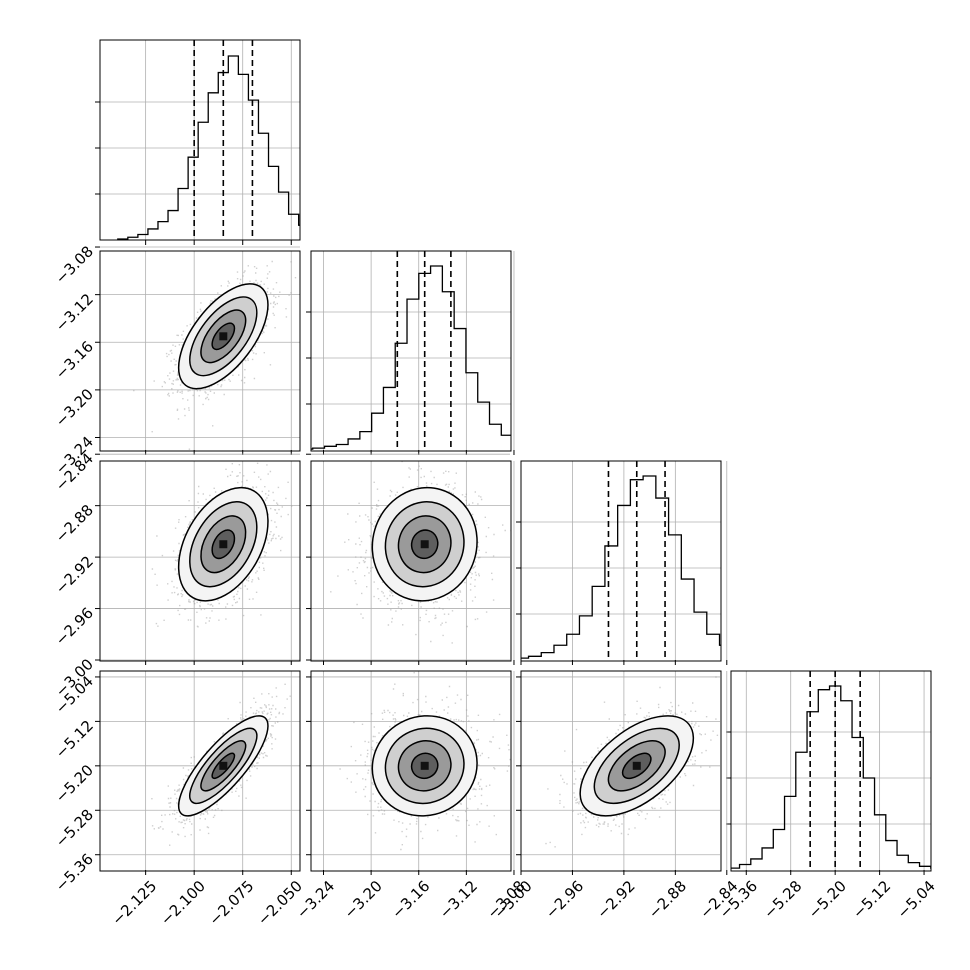 The width and height of the screenshot is (970, 970). Describe the element at coordinates (134, 903) in the screenshot. I see `x-tick-label: −2.125` at that location.